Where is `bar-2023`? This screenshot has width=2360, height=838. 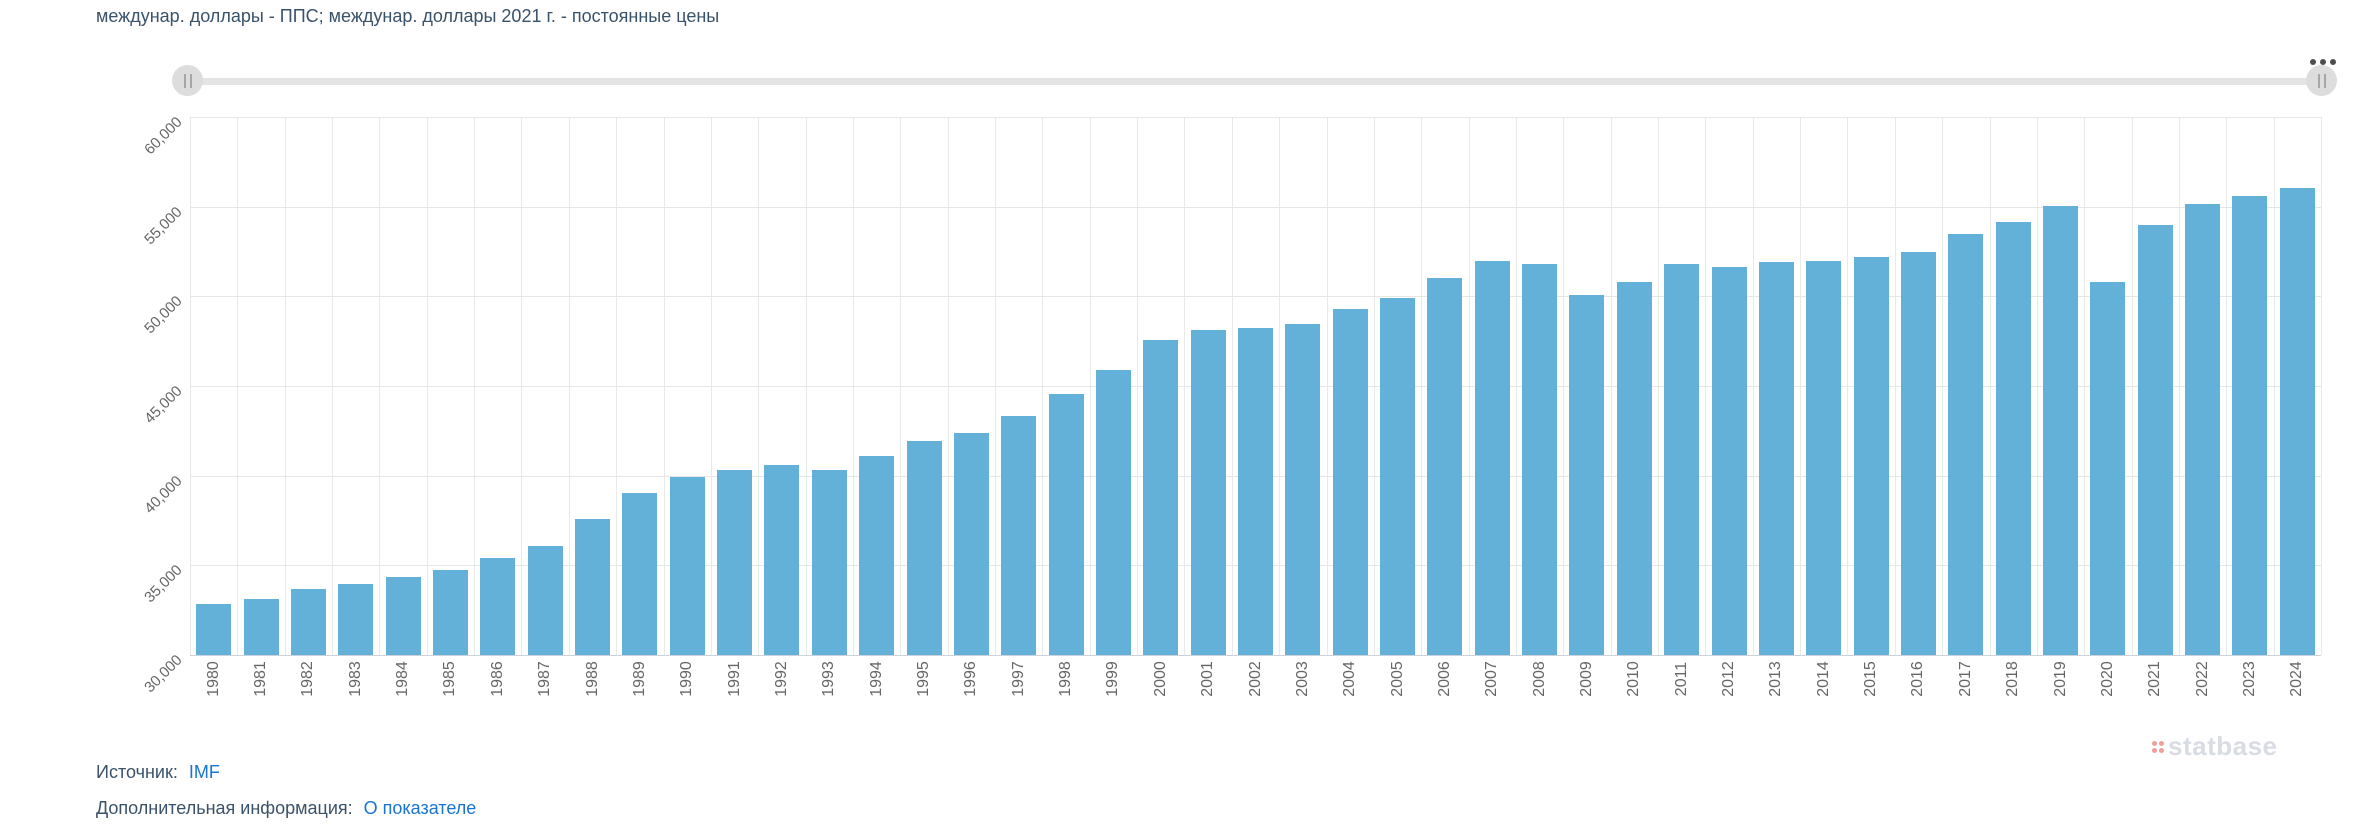
bar-2023 is located at coordinates (2250, 425).